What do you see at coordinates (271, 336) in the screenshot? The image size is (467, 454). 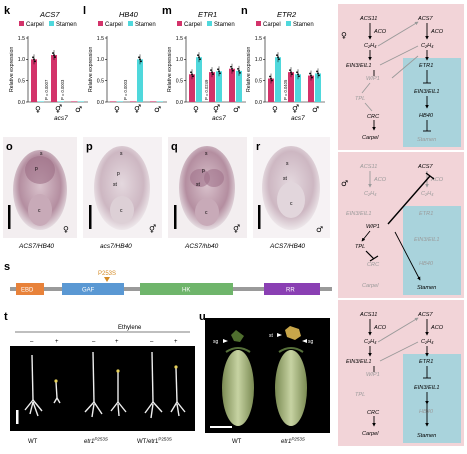 I see `label-st: st` at bounding box center [271, 336].